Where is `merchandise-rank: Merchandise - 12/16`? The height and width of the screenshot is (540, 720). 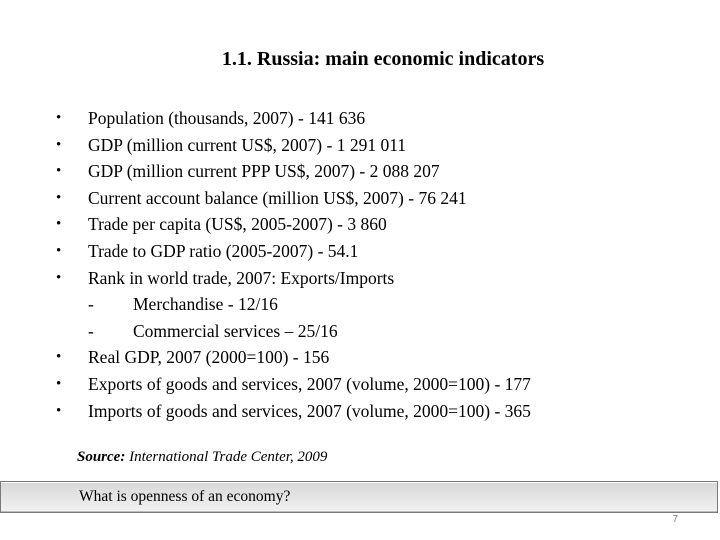 merchandise-rank: Merchandise - 12/16 is located at coordinates (205, 304).